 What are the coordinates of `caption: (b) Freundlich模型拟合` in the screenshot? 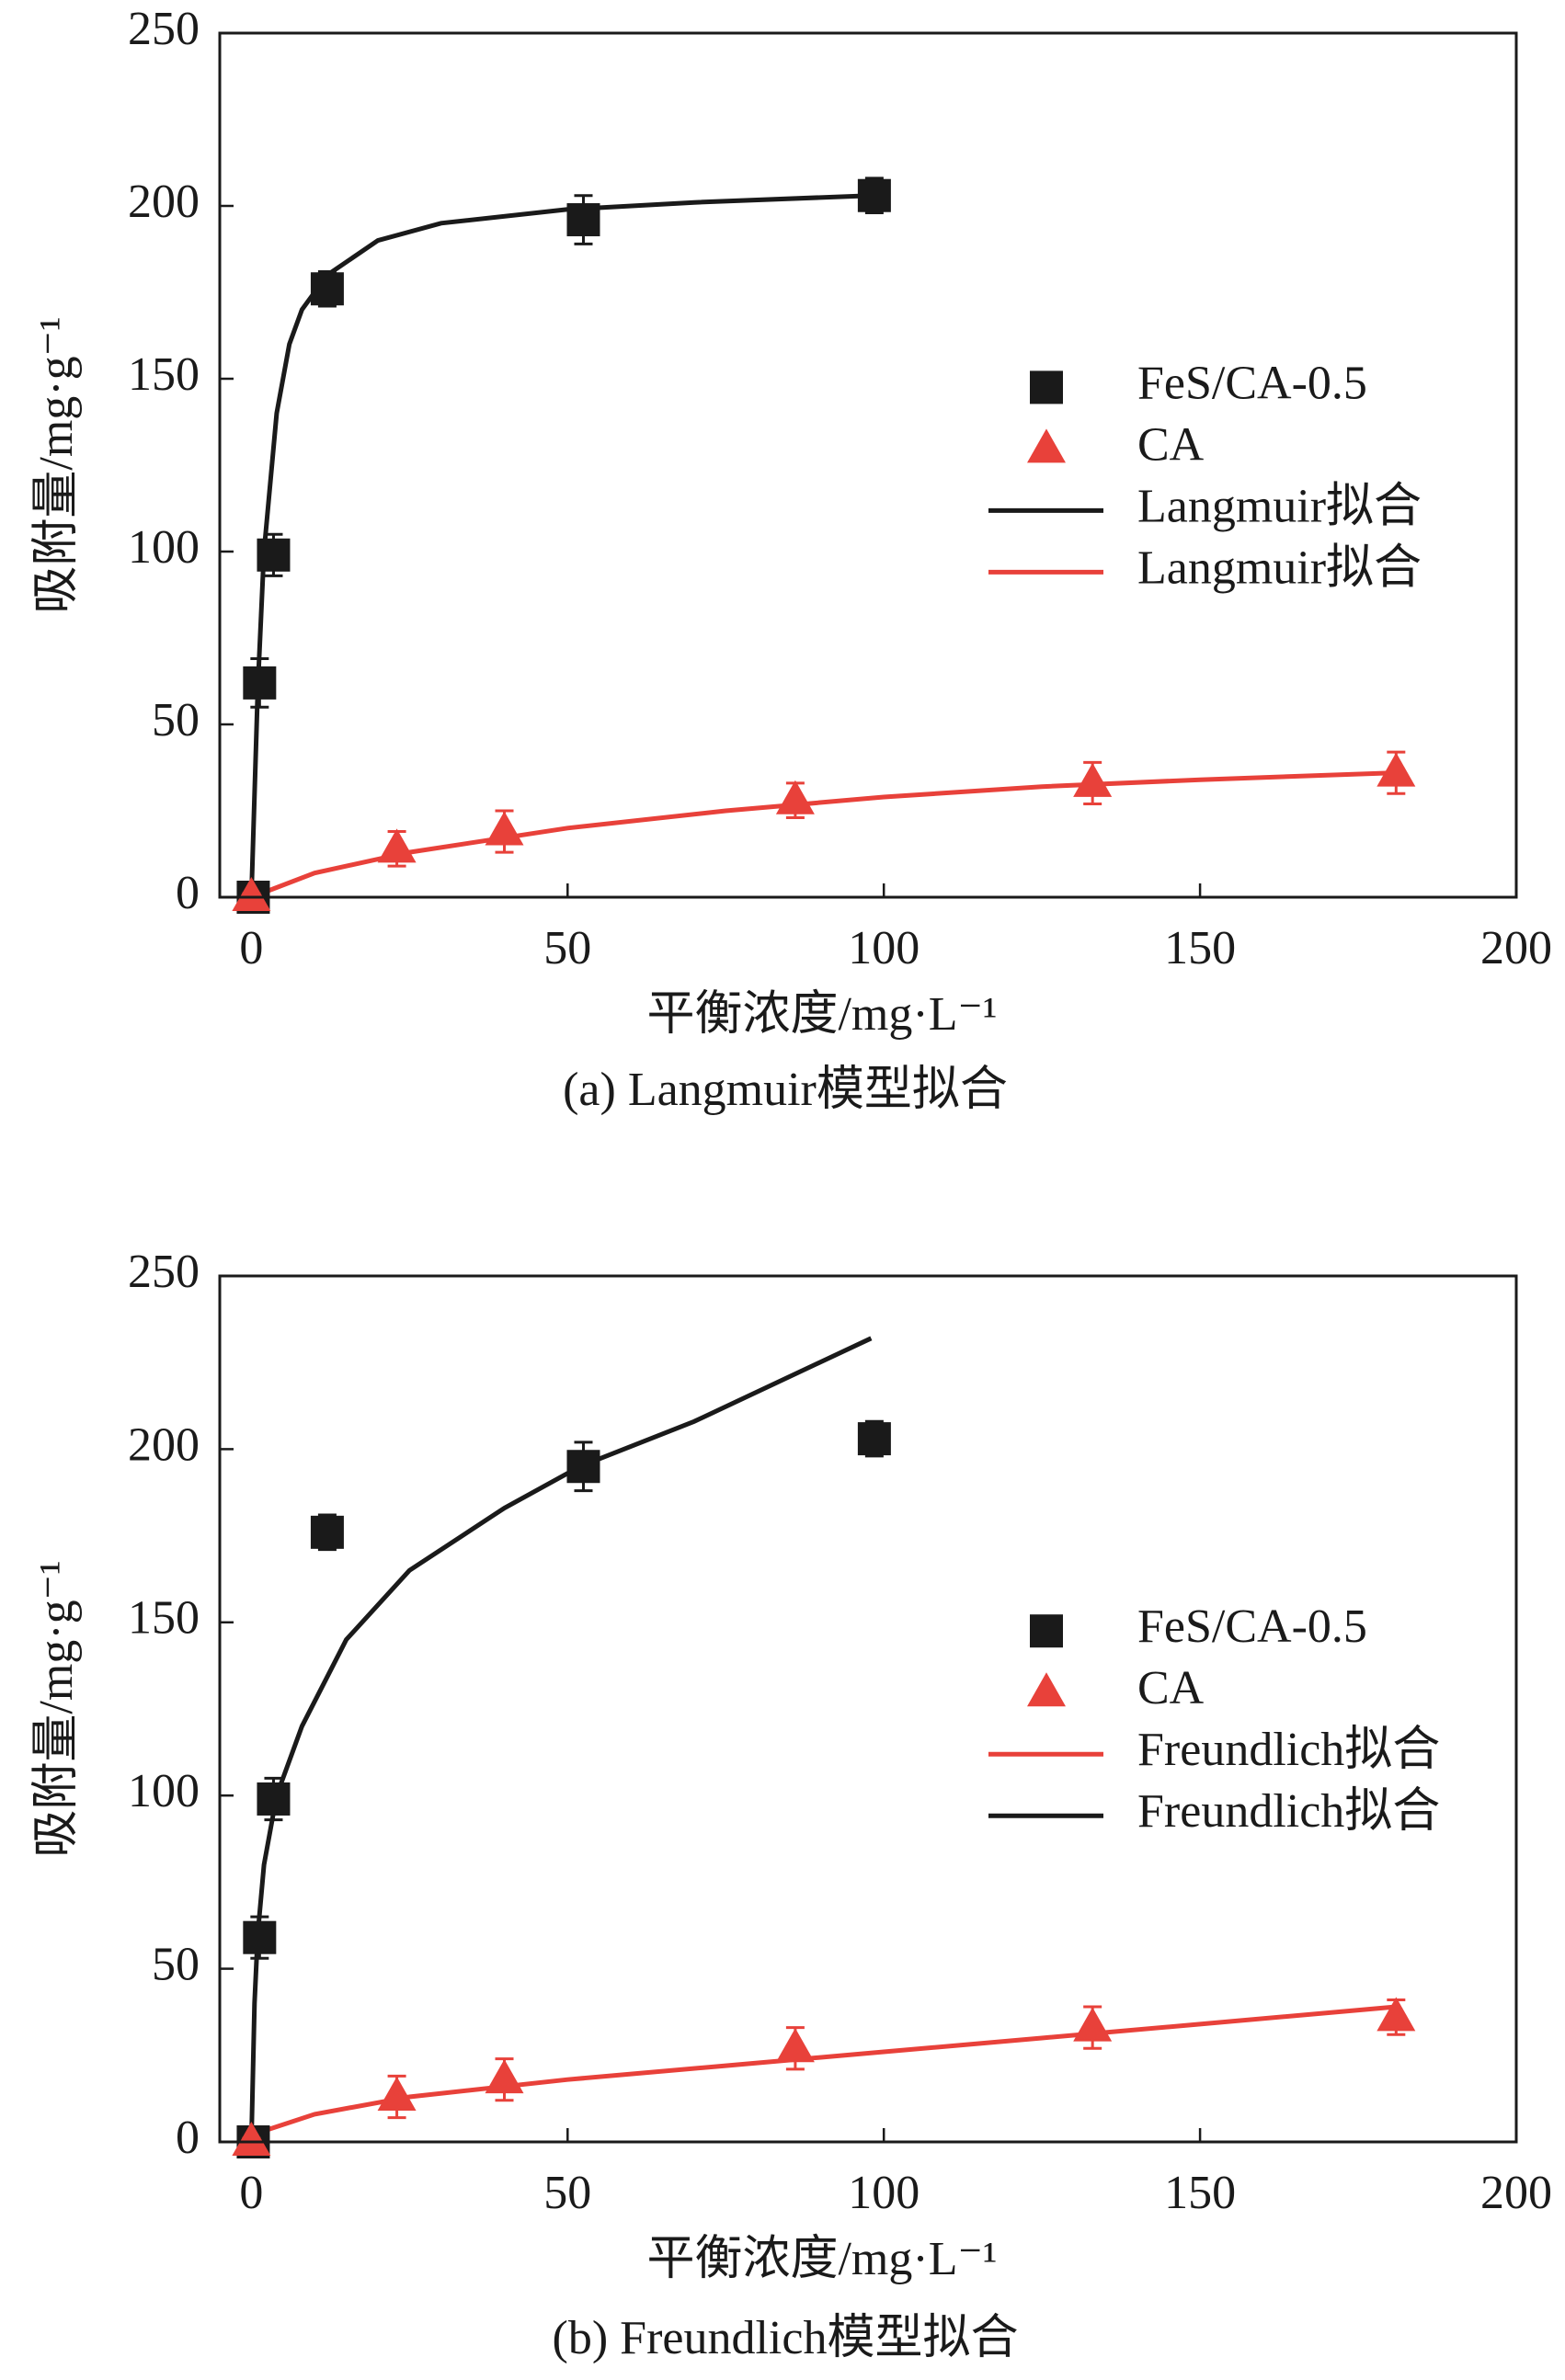 It's located at (786, 2338).